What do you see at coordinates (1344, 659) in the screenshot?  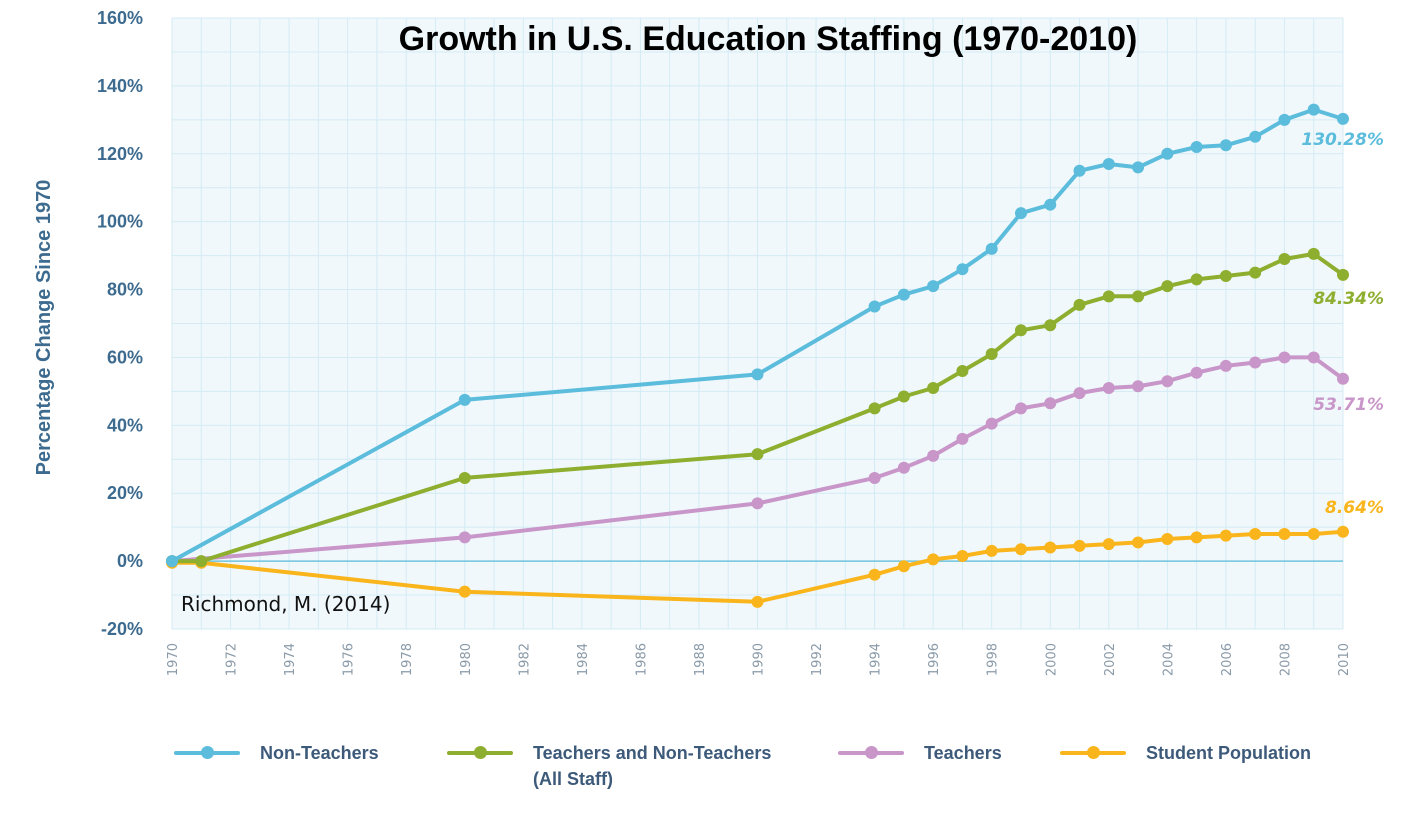 I see `x-tick-label: 2010` at bounding box center [1344, 659].